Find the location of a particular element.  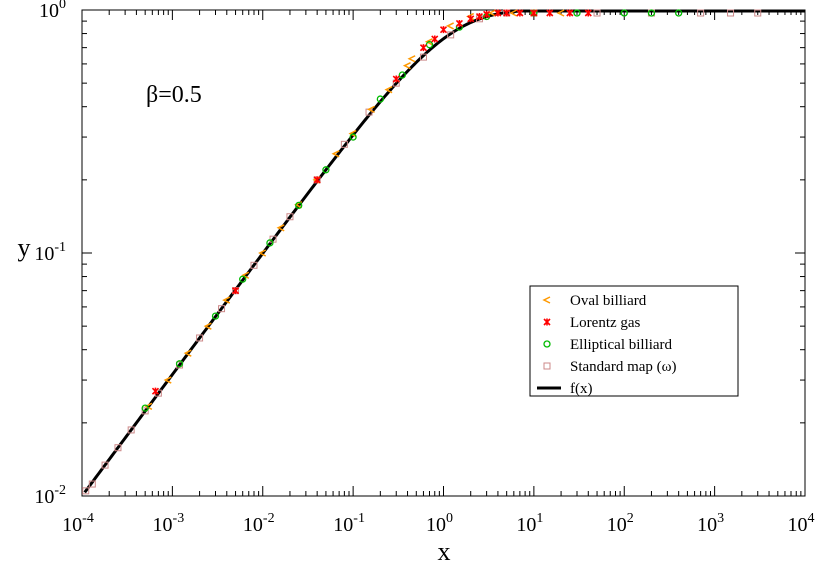

legend-marker-elliptical-billiard is located at coordinates (547, 344).